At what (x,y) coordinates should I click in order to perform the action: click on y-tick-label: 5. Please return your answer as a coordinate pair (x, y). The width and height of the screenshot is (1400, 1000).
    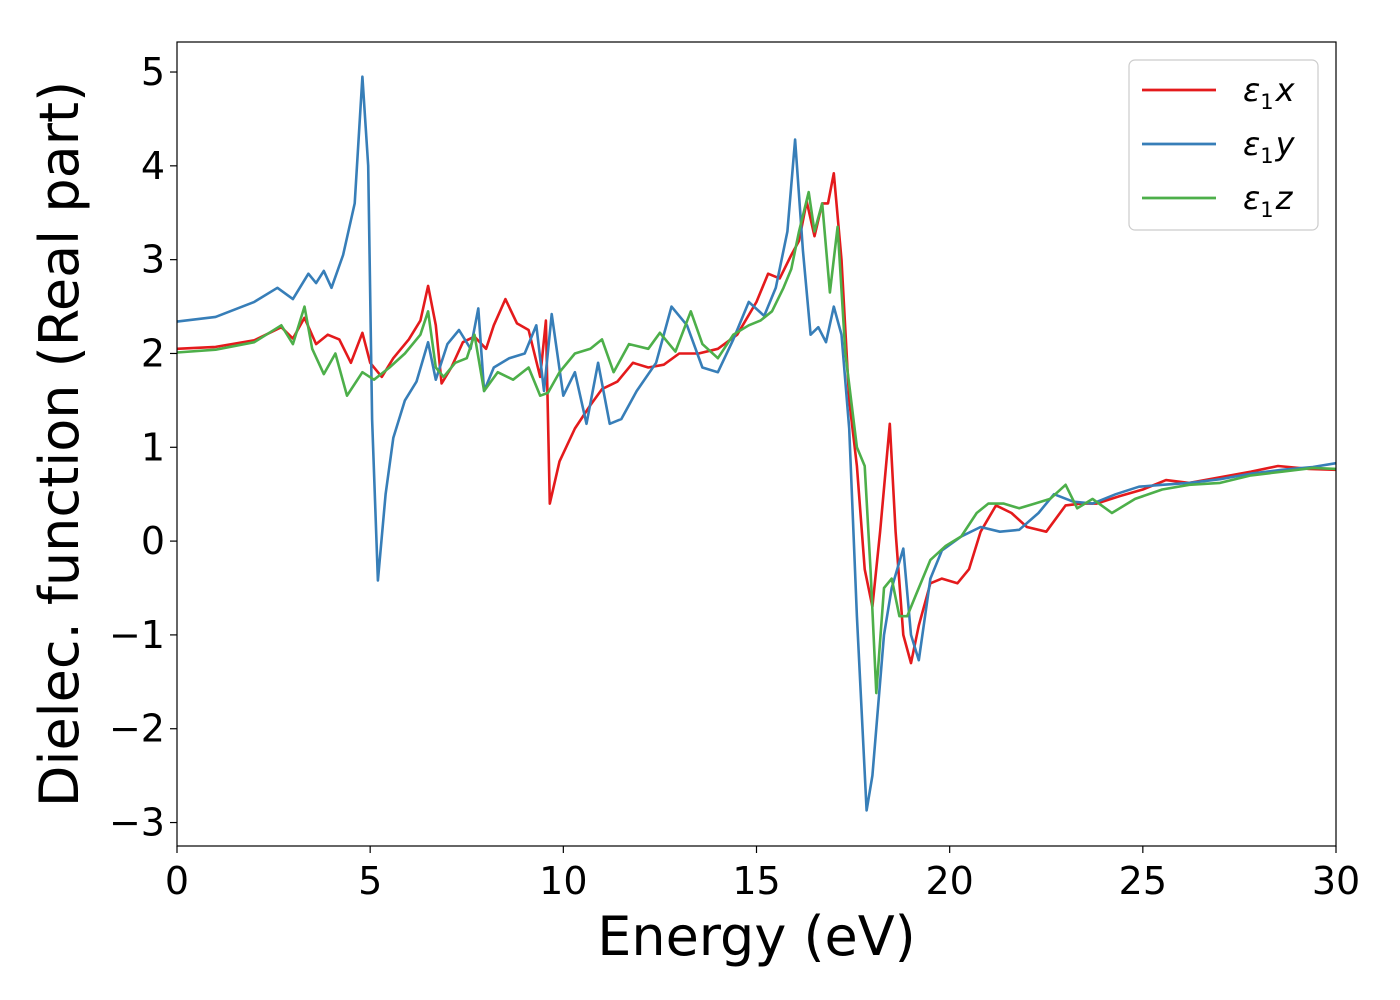
    Looking at the image, I should click on (153, 72).